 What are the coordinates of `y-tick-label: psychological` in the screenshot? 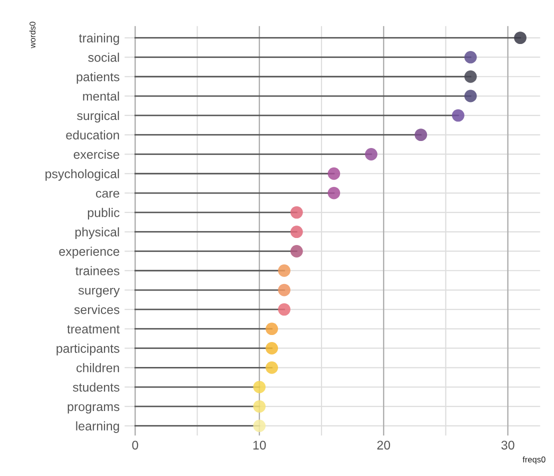 It's located at (82, 175).